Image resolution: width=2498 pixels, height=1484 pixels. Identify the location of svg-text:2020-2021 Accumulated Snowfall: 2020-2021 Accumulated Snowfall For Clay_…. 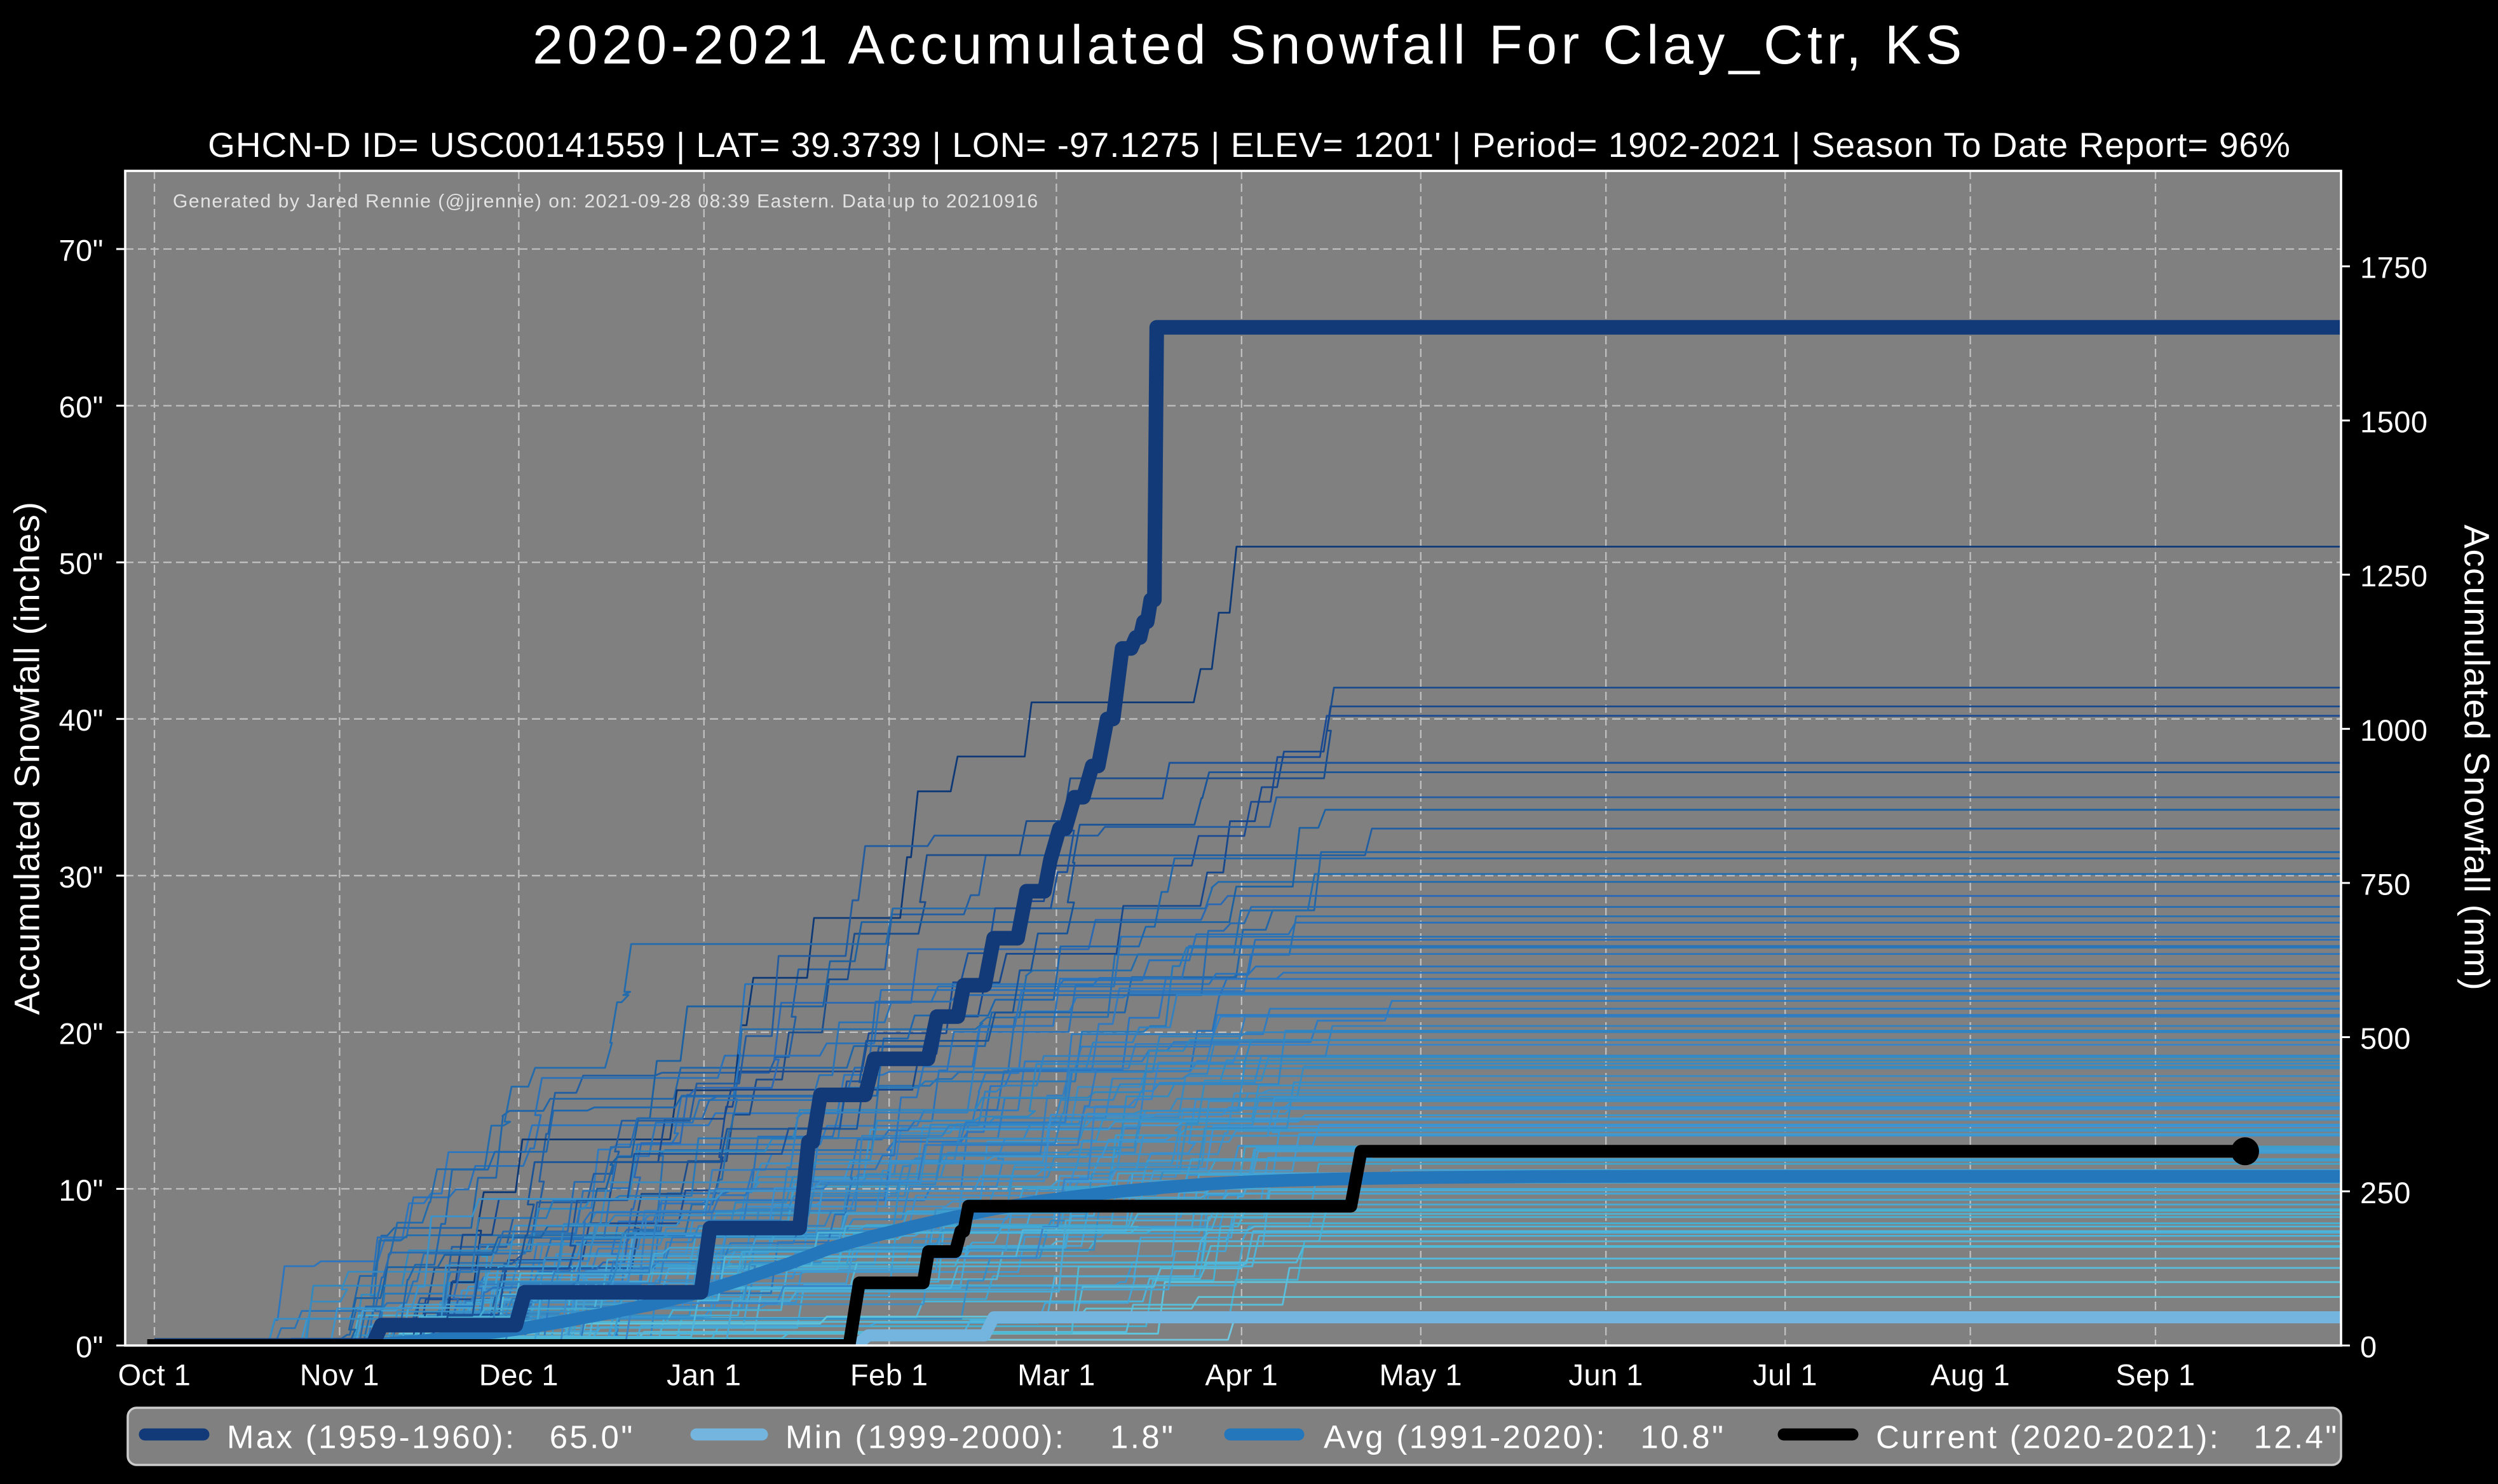
(1249, 45).